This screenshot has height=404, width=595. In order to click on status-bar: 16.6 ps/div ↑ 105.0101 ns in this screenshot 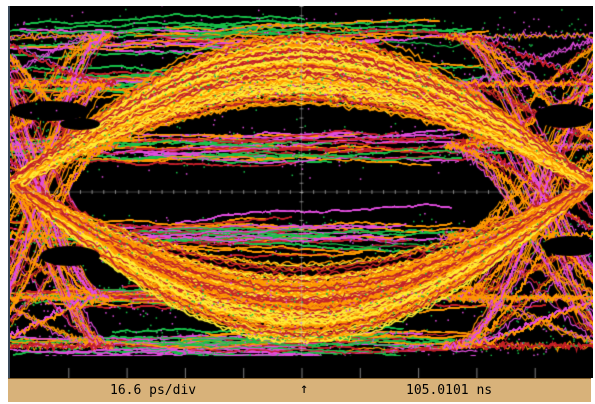, I will do `click(299, 390)`.